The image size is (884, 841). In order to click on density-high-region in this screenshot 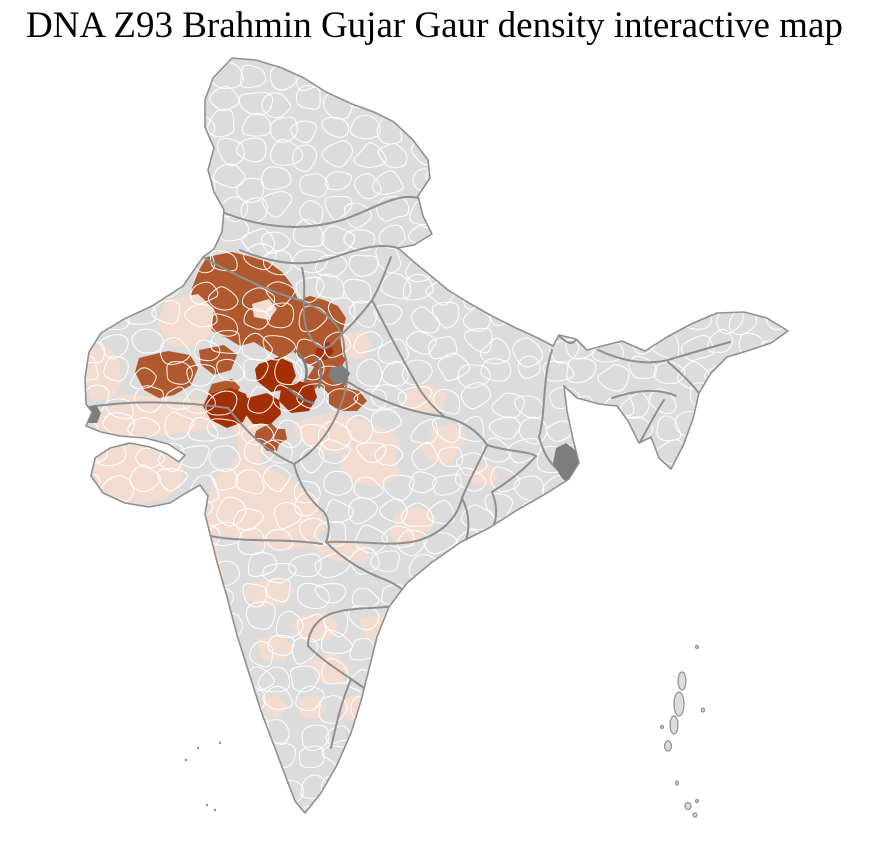, I will do `click(262, 408)`.